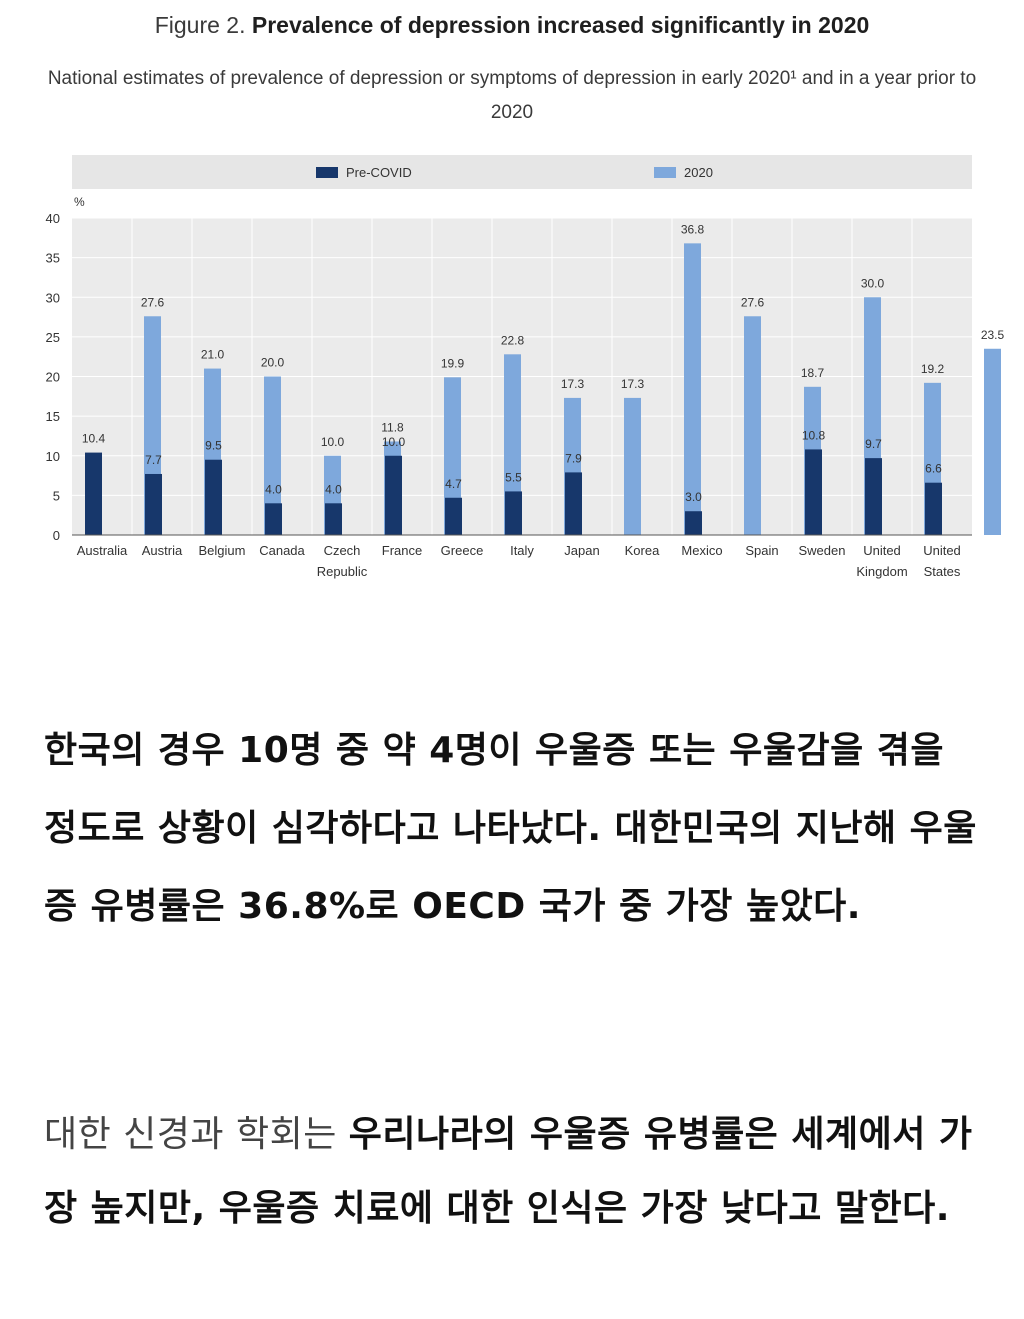  What do you see at coordinates (453, 363) in the screenshot?
I see `data-label: 19.9` at bounding box center [453, 363].